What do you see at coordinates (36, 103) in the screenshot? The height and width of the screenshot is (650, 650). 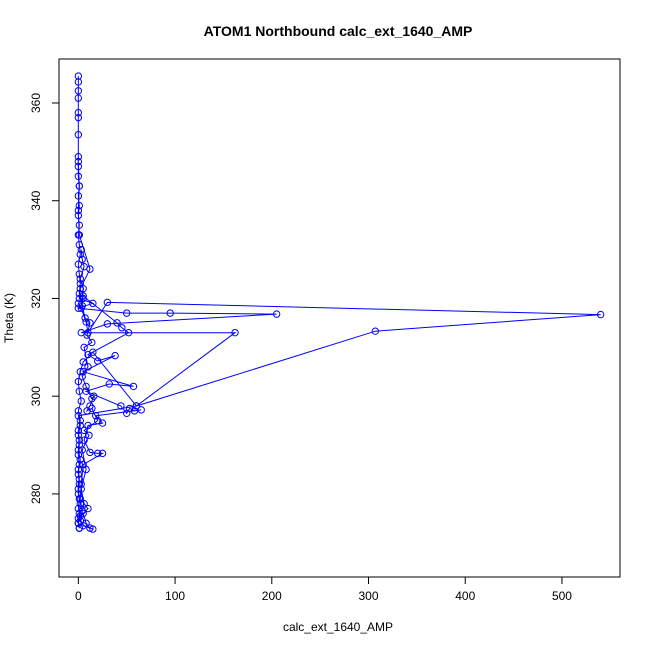 I see `y-tick-label: 360` at bounding box center [36, 103].